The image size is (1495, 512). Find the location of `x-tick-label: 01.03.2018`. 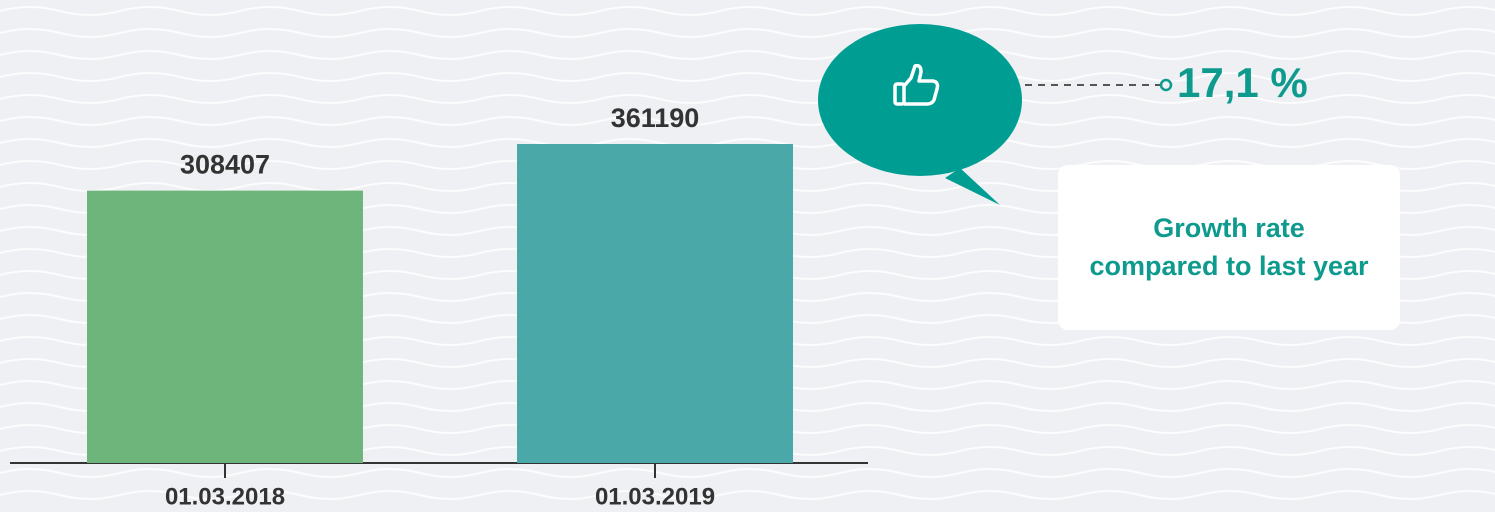

x-tick-label: 01.03.2018 is located at coordinates (225, 496).